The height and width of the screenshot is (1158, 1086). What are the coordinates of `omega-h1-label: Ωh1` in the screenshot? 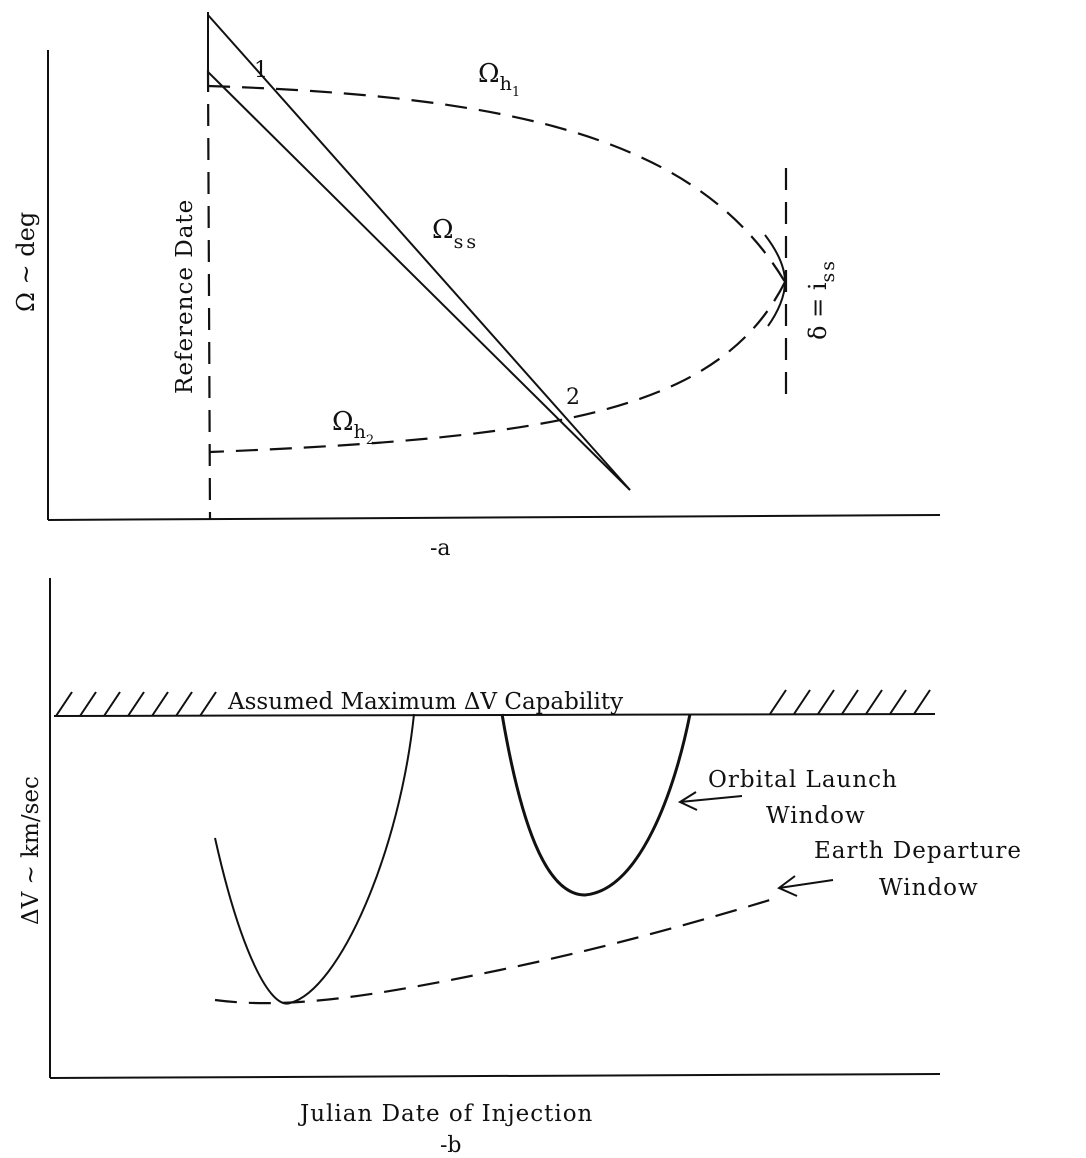 It's located at (499, 79).